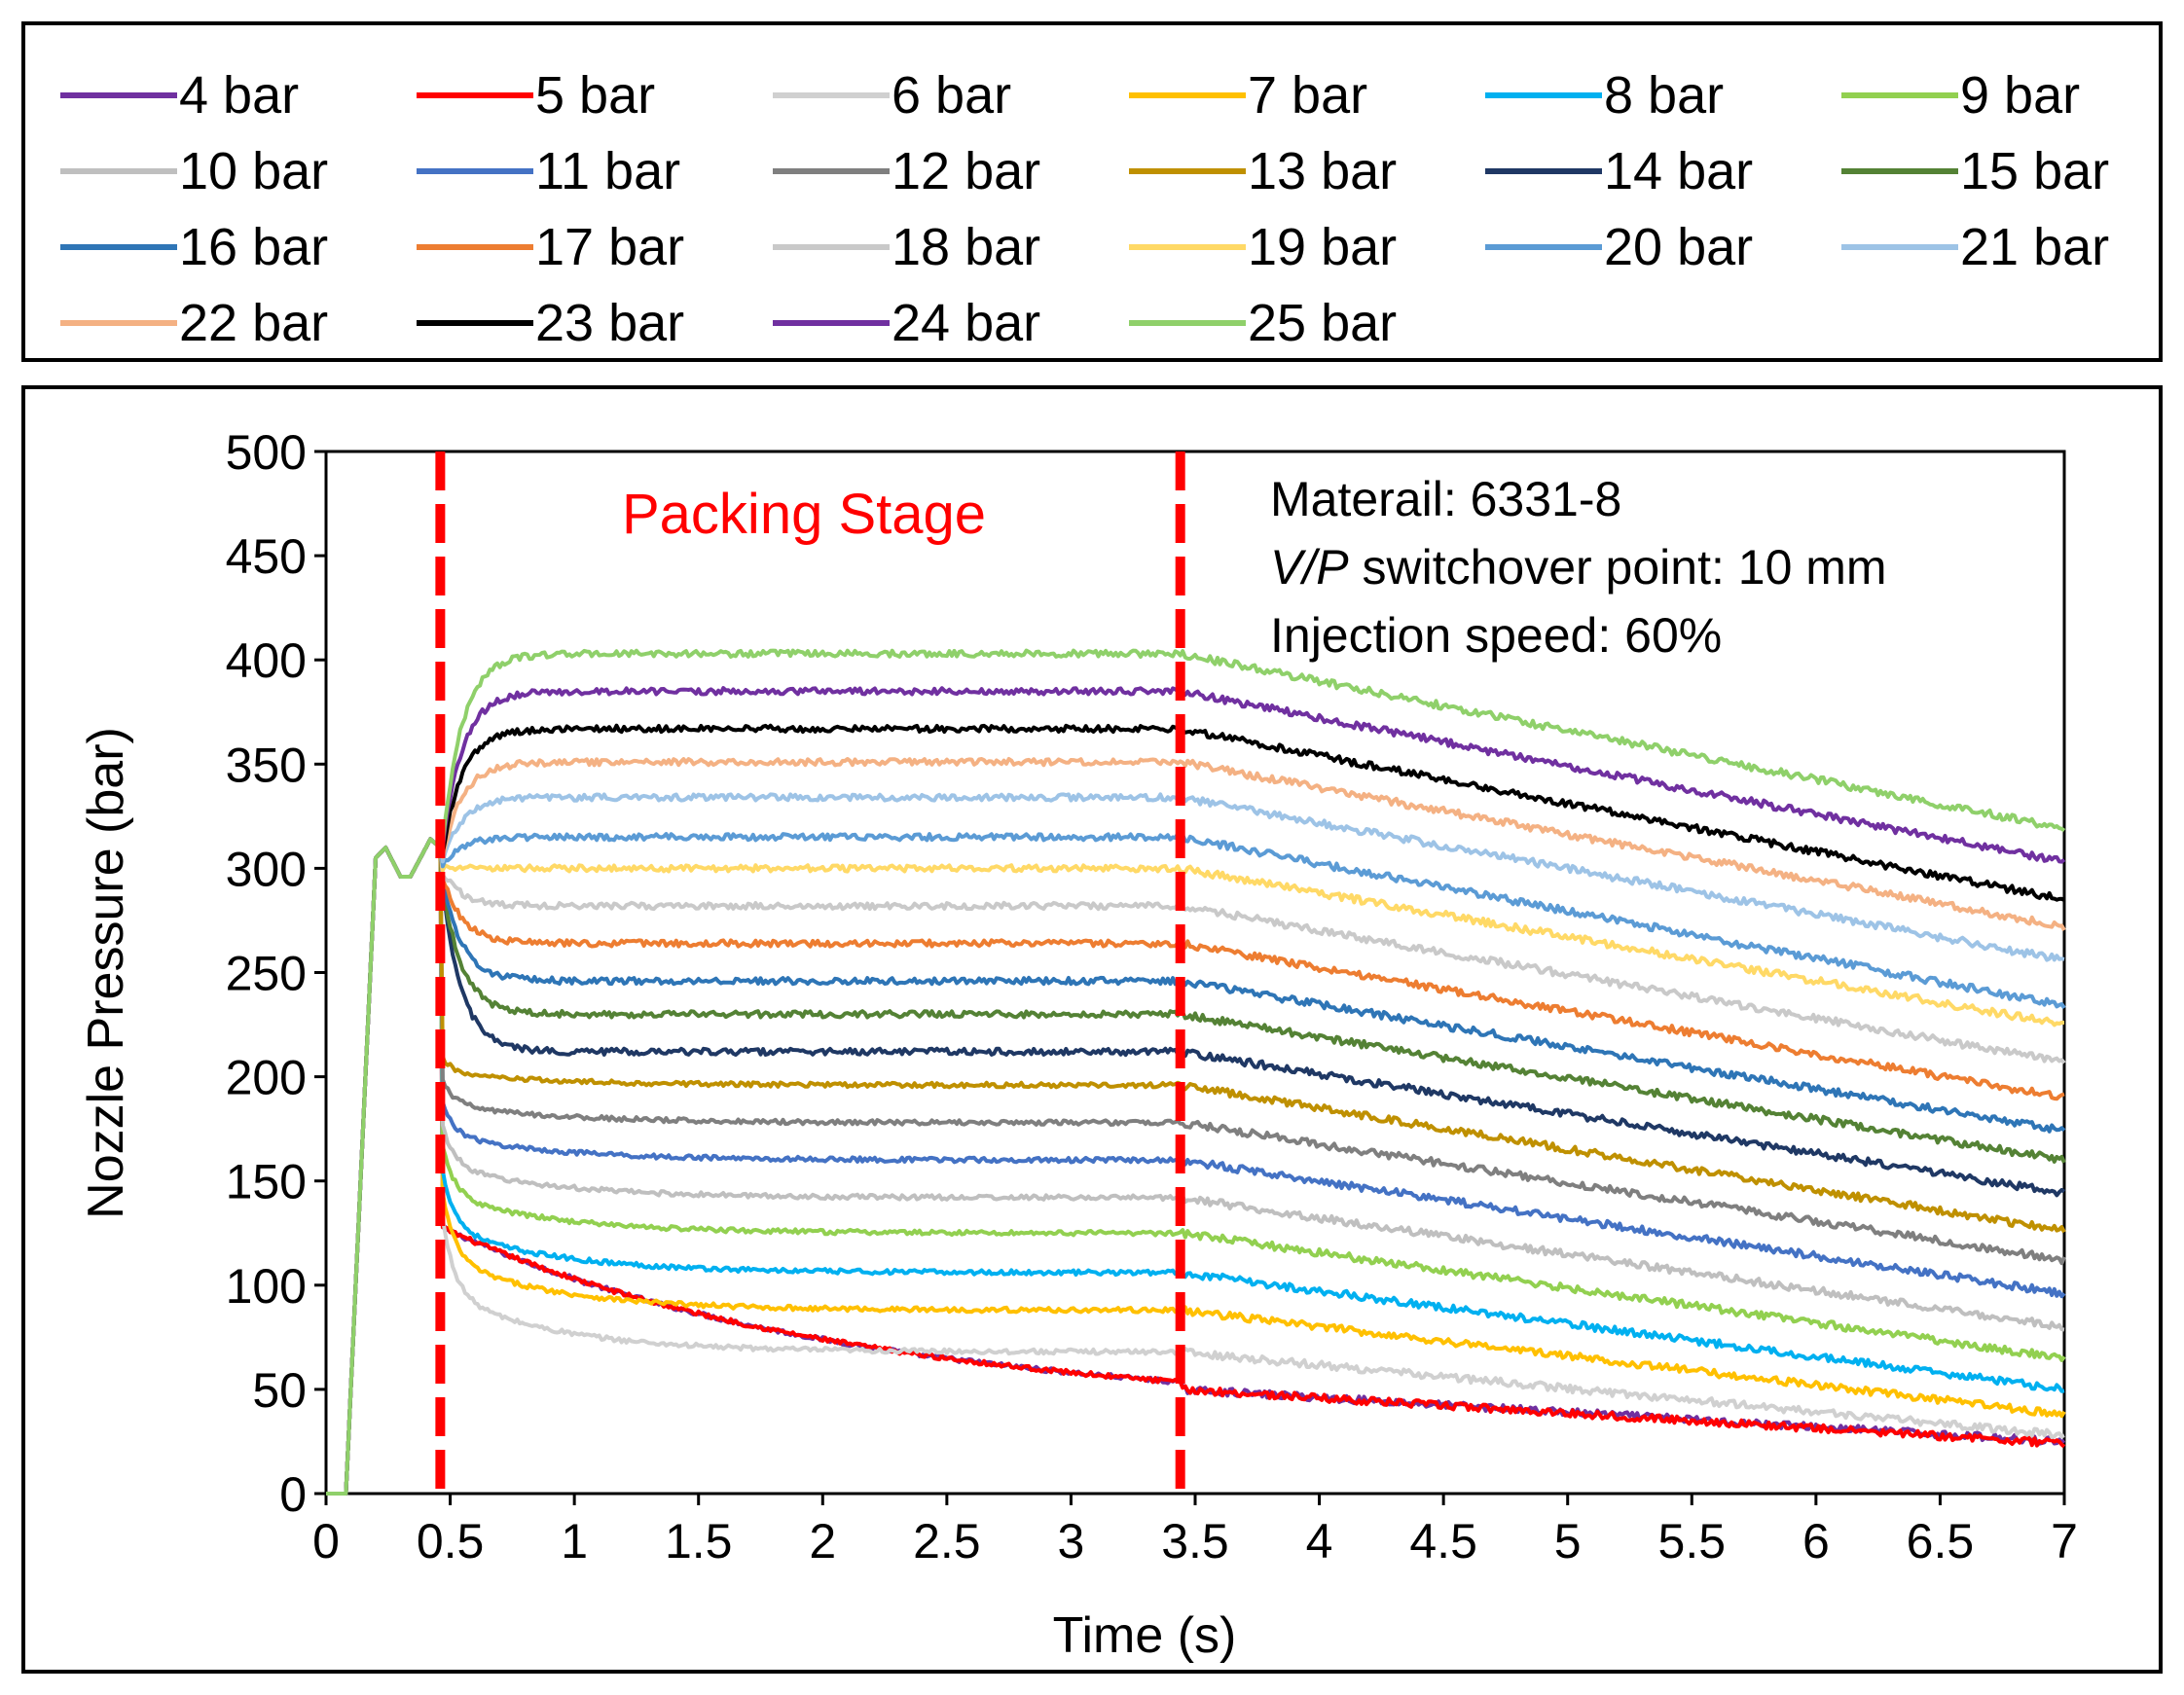 The height and width of the screenshot is (1695, 2184). What do you see at coordinates (1307, 95) in the screenshot?
I see `legend-label: 7 bar` at bounding box center [1307, 95].